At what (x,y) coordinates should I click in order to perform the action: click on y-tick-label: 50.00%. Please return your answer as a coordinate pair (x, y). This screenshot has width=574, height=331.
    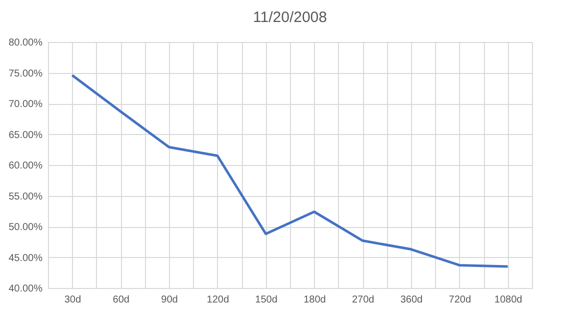
    Looking at the image, I should click on (25, 227).